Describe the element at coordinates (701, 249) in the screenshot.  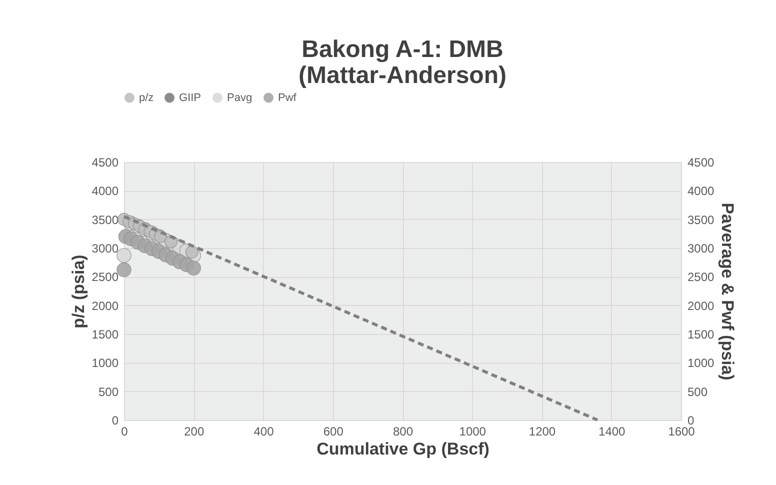
I see `y2-tick-label: 3000` at that location.